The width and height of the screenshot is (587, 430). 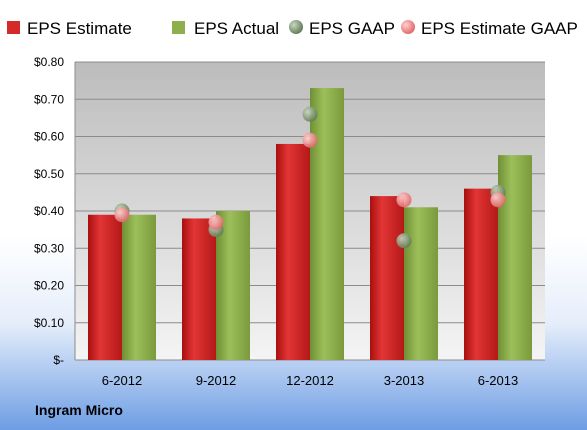 I want to click on legend-label-eps-gaap: EPS GAAP, so click(x=352, y=28).